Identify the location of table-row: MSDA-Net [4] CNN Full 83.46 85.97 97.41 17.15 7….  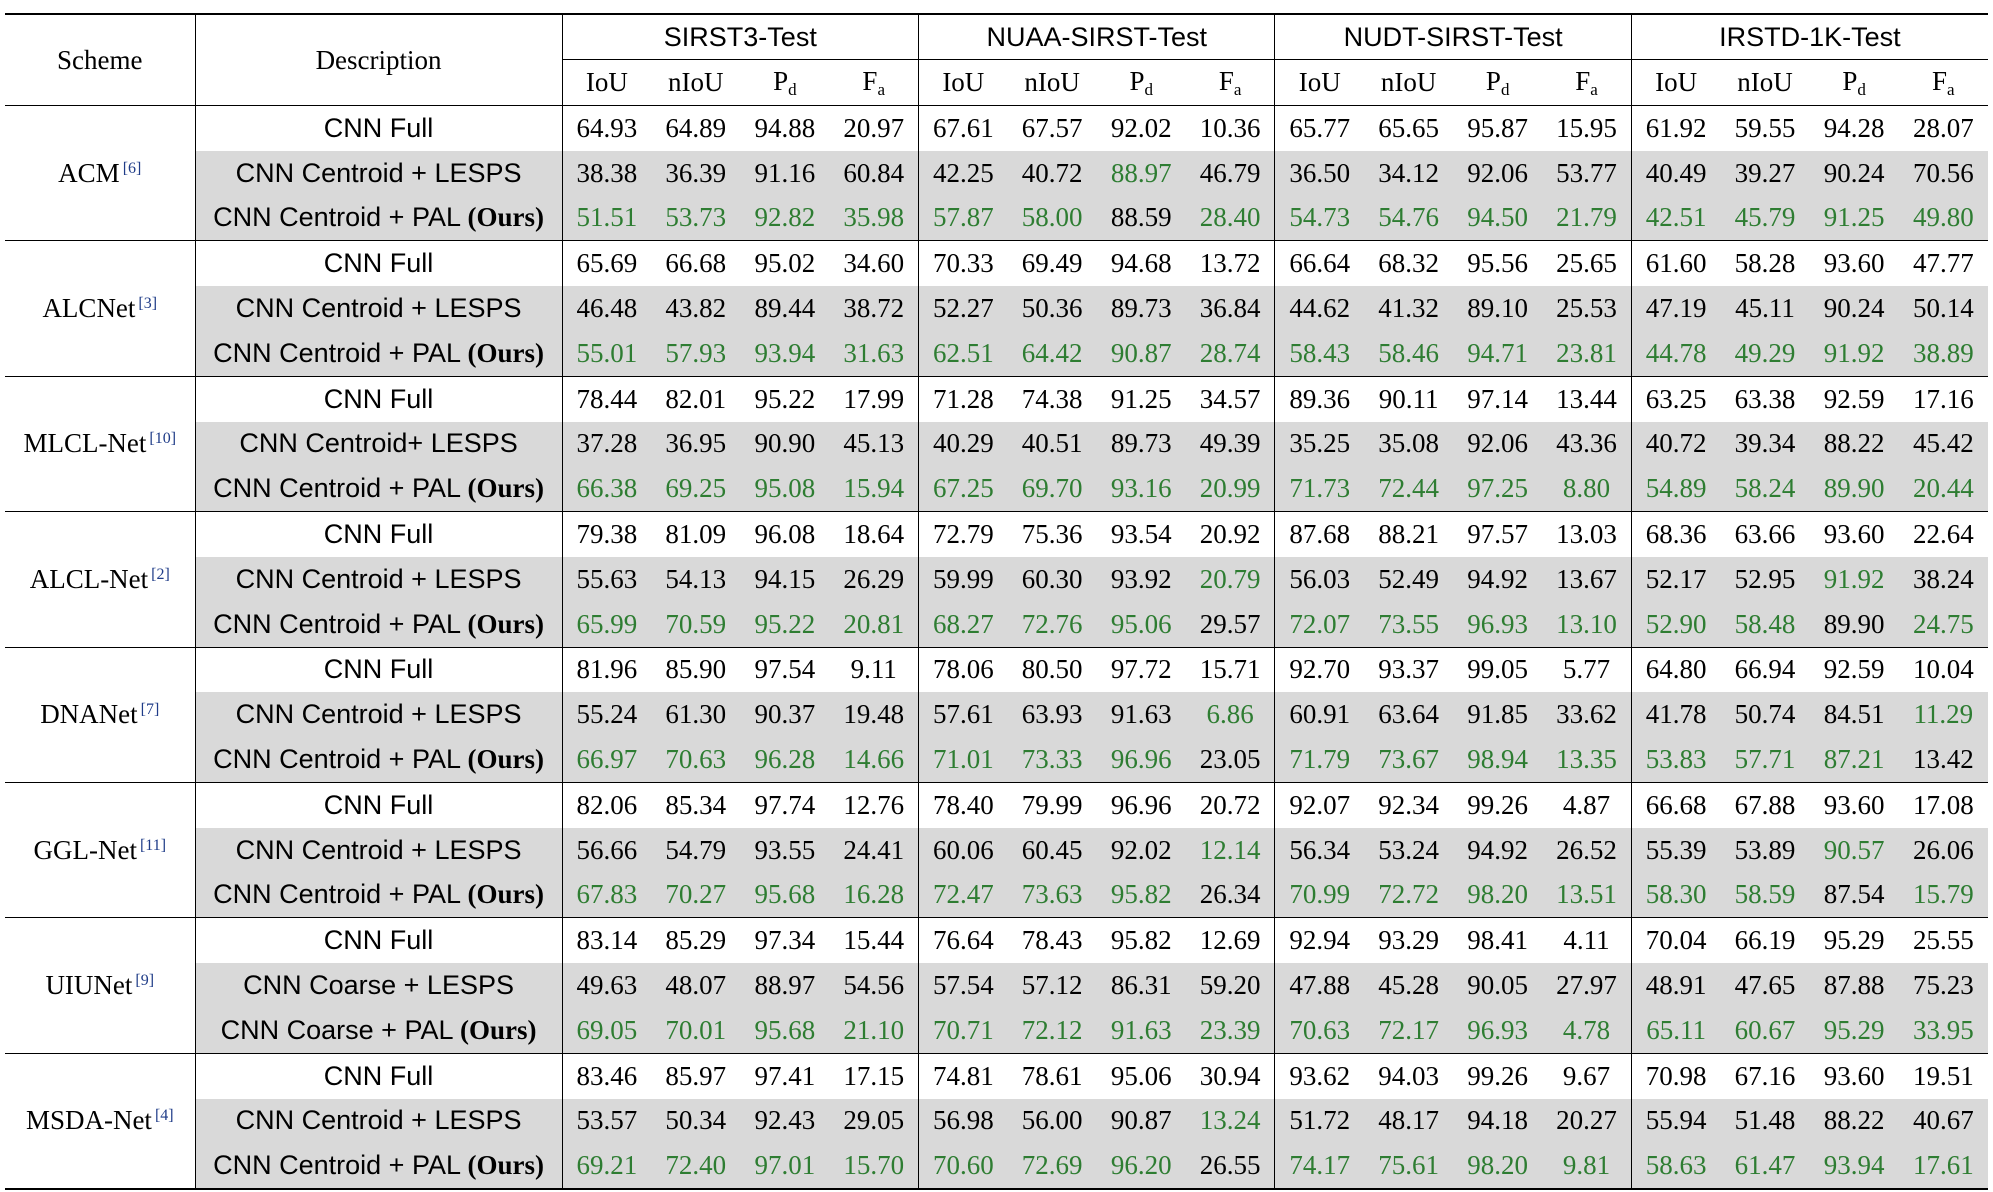
(996, 1121).